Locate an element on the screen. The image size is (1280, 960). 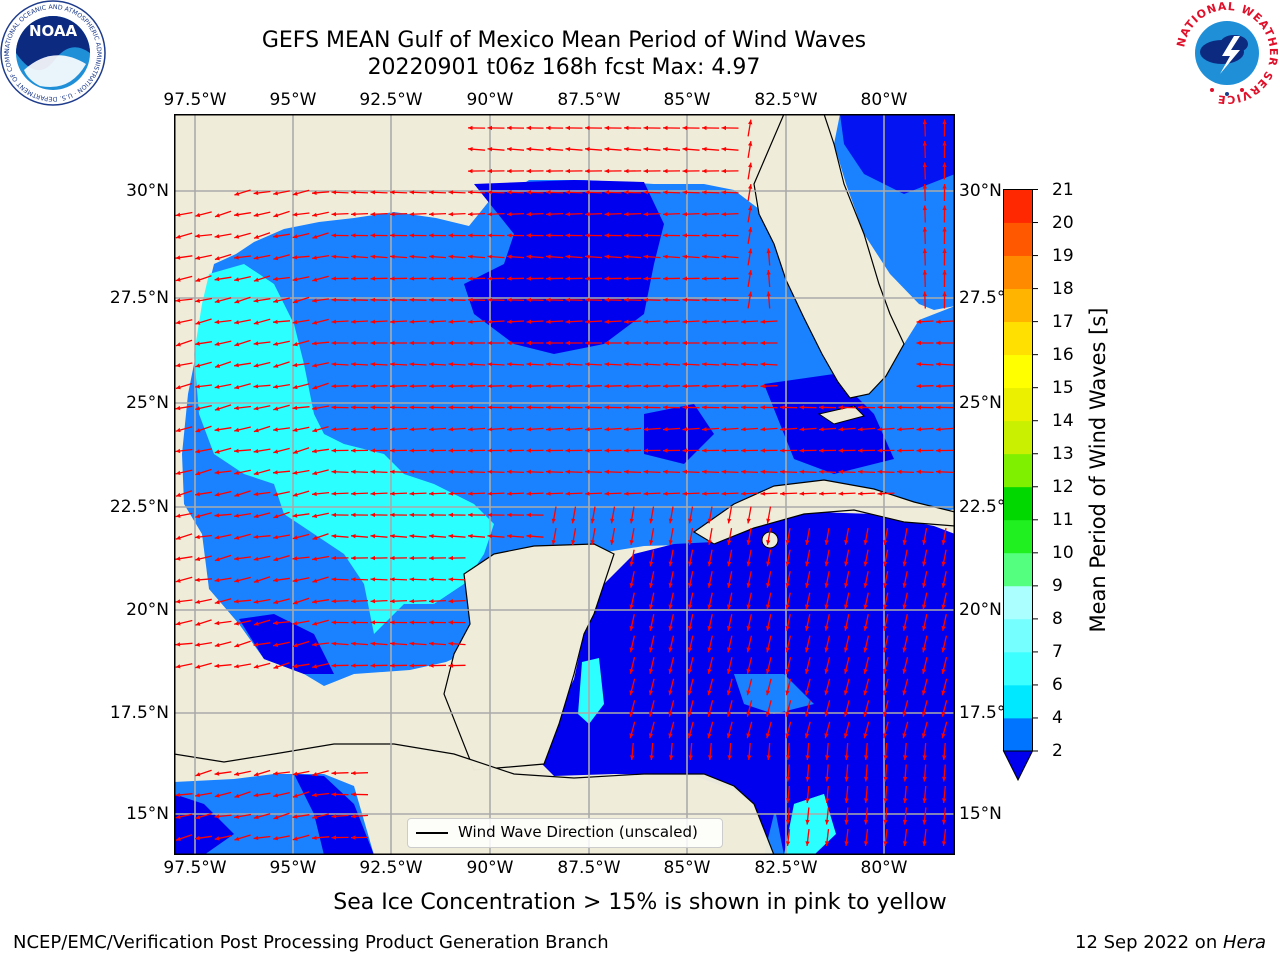
colorbar-extend-triangle is located at coordinates (1018, 766).